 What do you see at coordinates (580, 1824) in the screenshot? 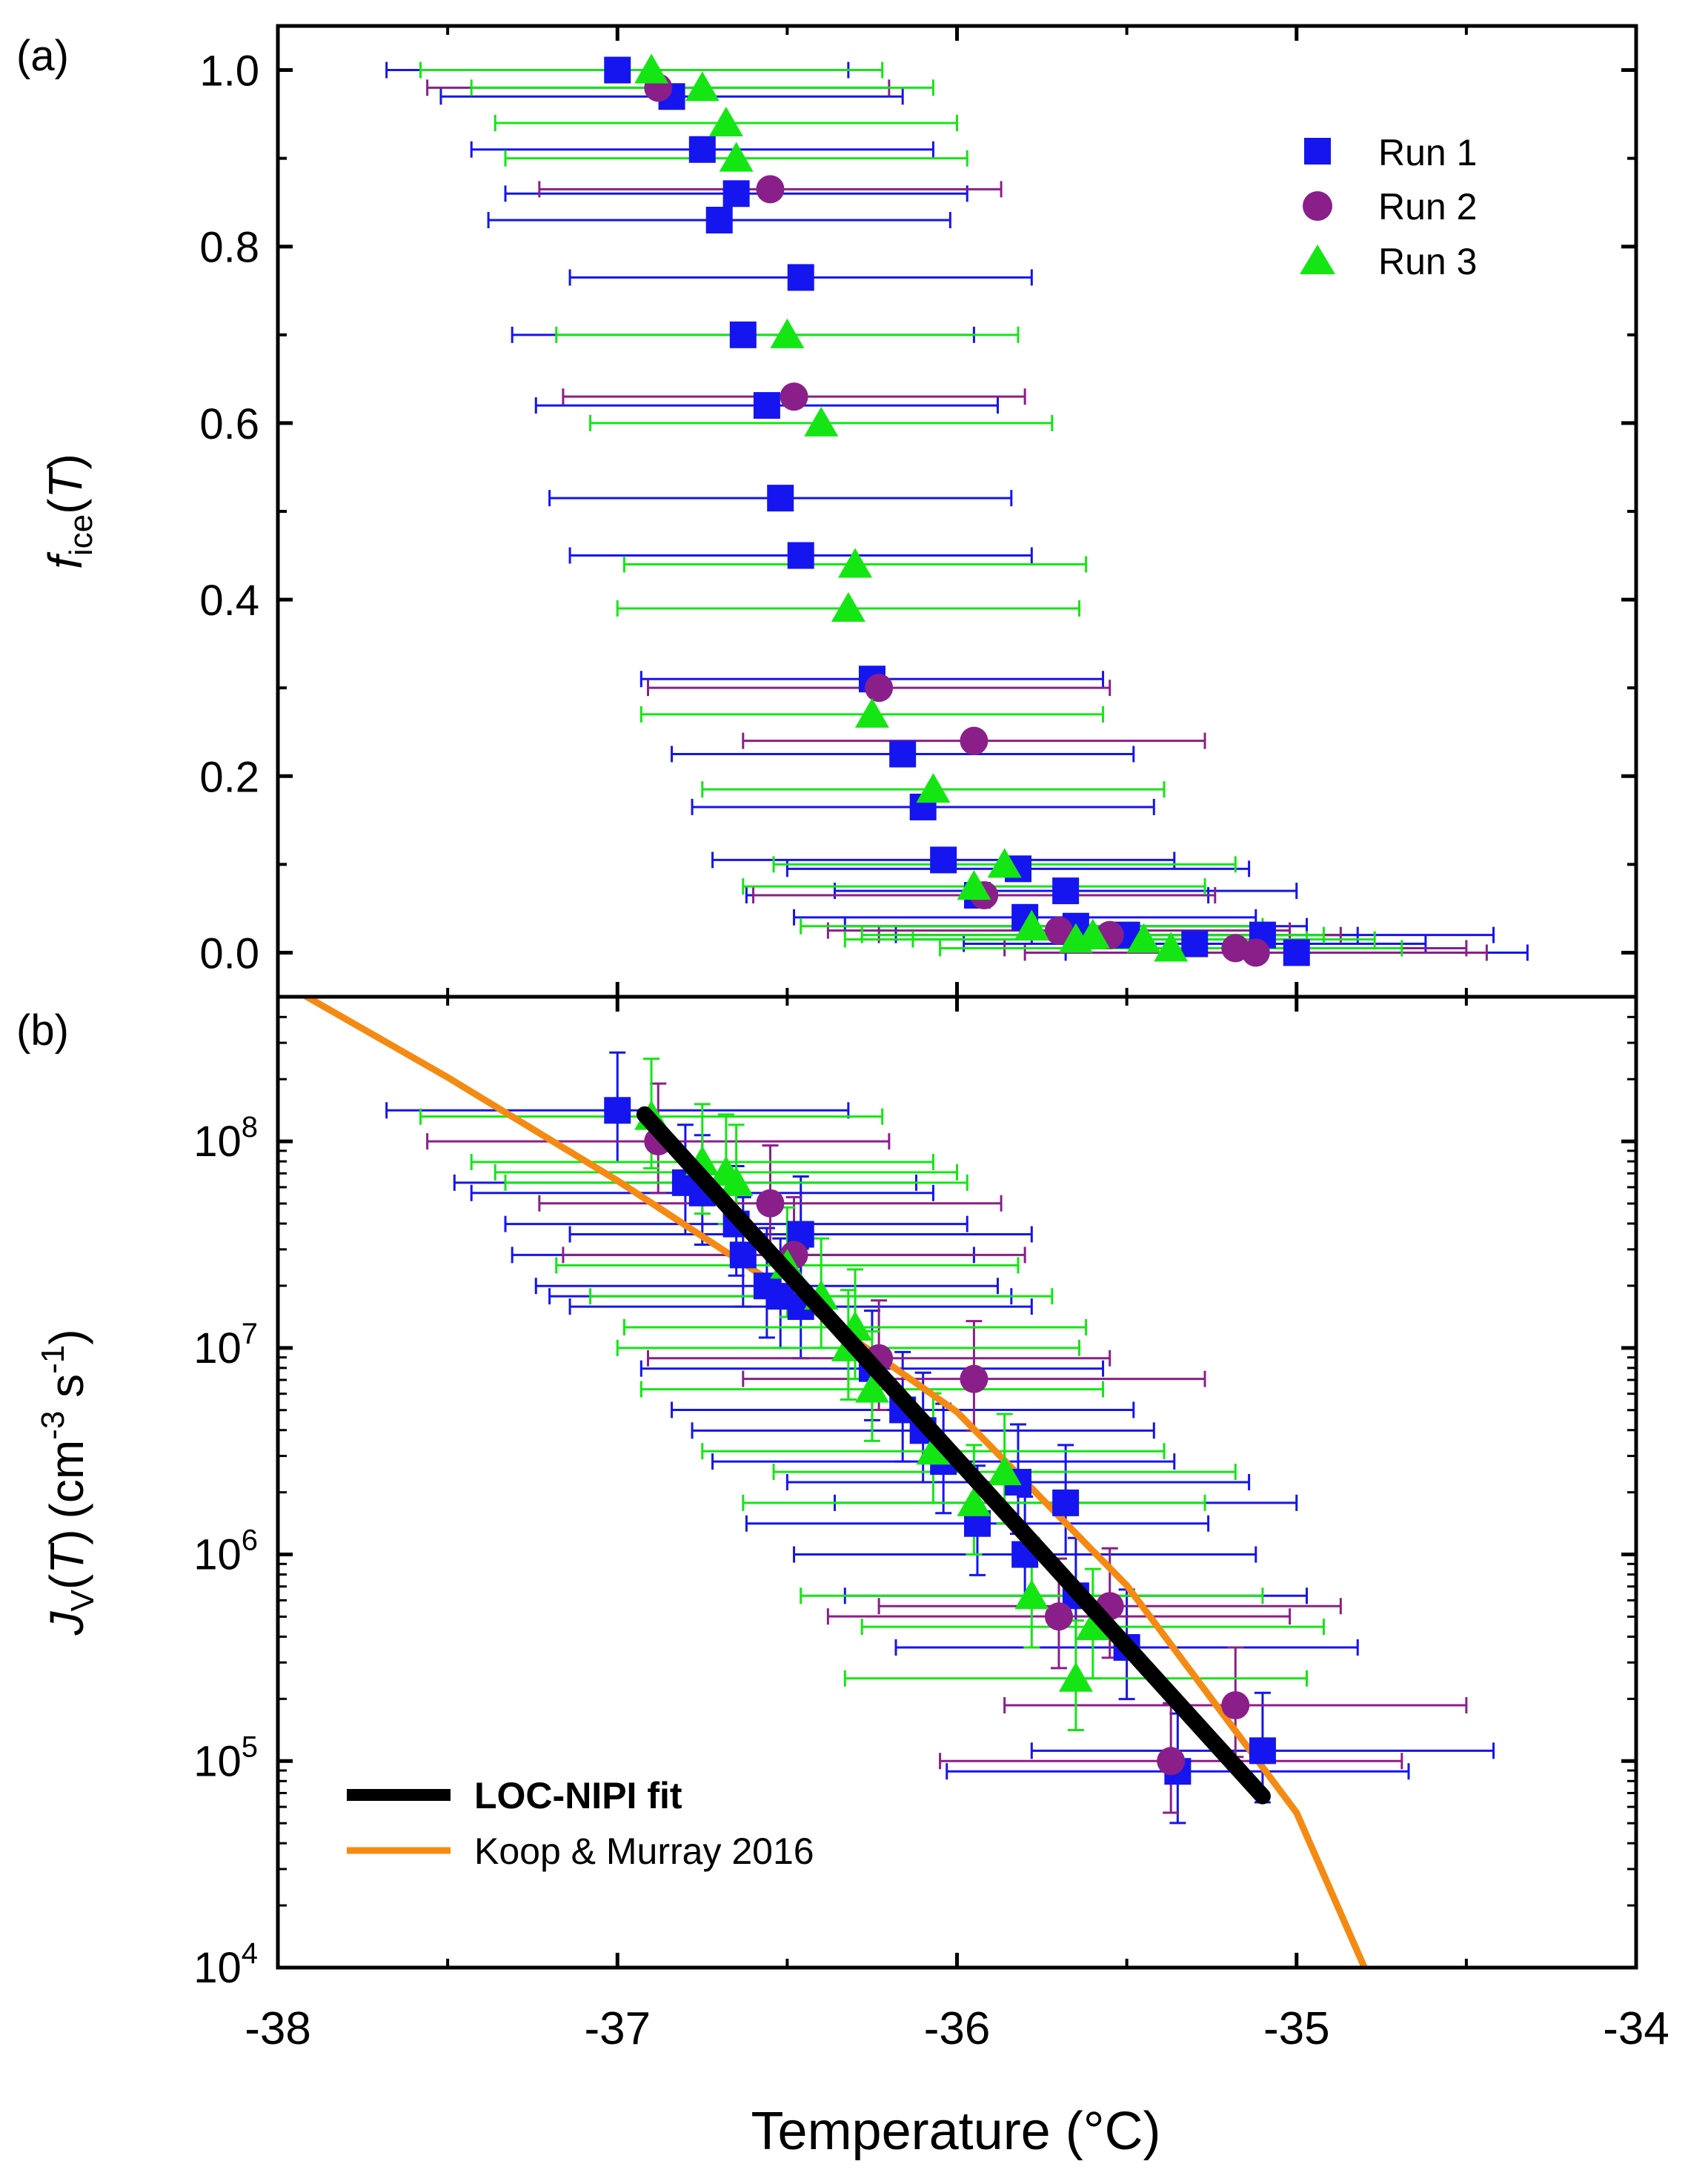
I see `panel-b-legend: LOC-NIPI fit Koop & Murray 2016` at bounding box center [580, 1824].